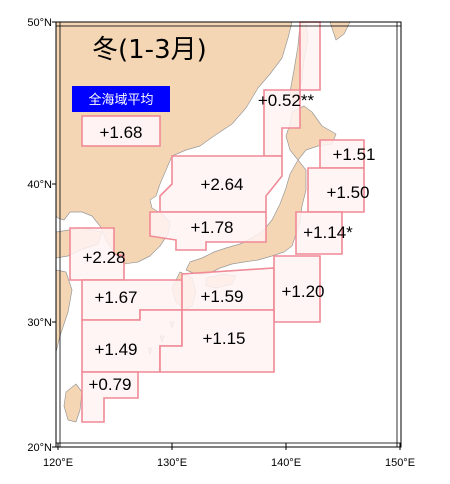  What do you see at coordinates (58, 463) in the screenshot?
I see `lon-label-120: 120°E` at bounding box center [58, 463].